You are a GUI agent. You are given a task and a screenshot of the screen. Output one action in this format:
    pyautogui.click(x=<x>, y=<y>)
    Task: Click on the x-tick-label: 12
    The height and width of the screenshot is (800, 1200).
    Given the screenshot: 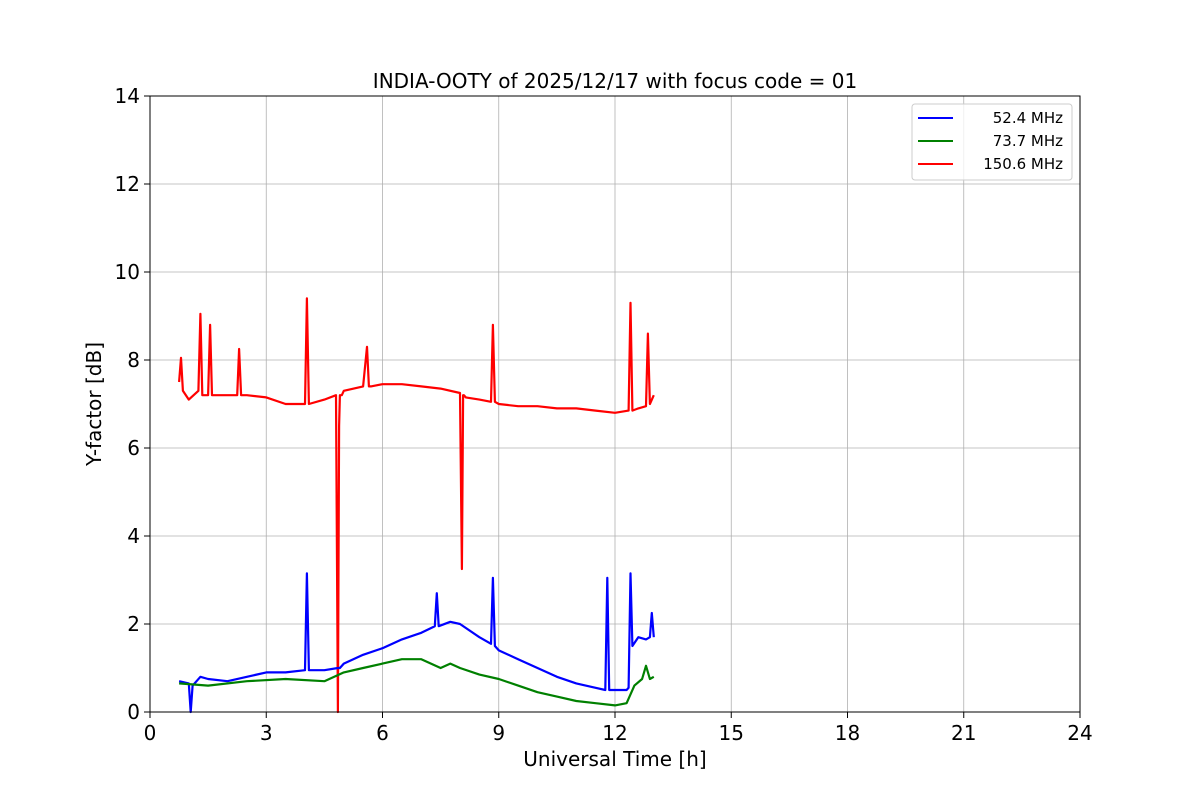 What is the action you would take?
    pyautogui.click(x=614, y=733)
    